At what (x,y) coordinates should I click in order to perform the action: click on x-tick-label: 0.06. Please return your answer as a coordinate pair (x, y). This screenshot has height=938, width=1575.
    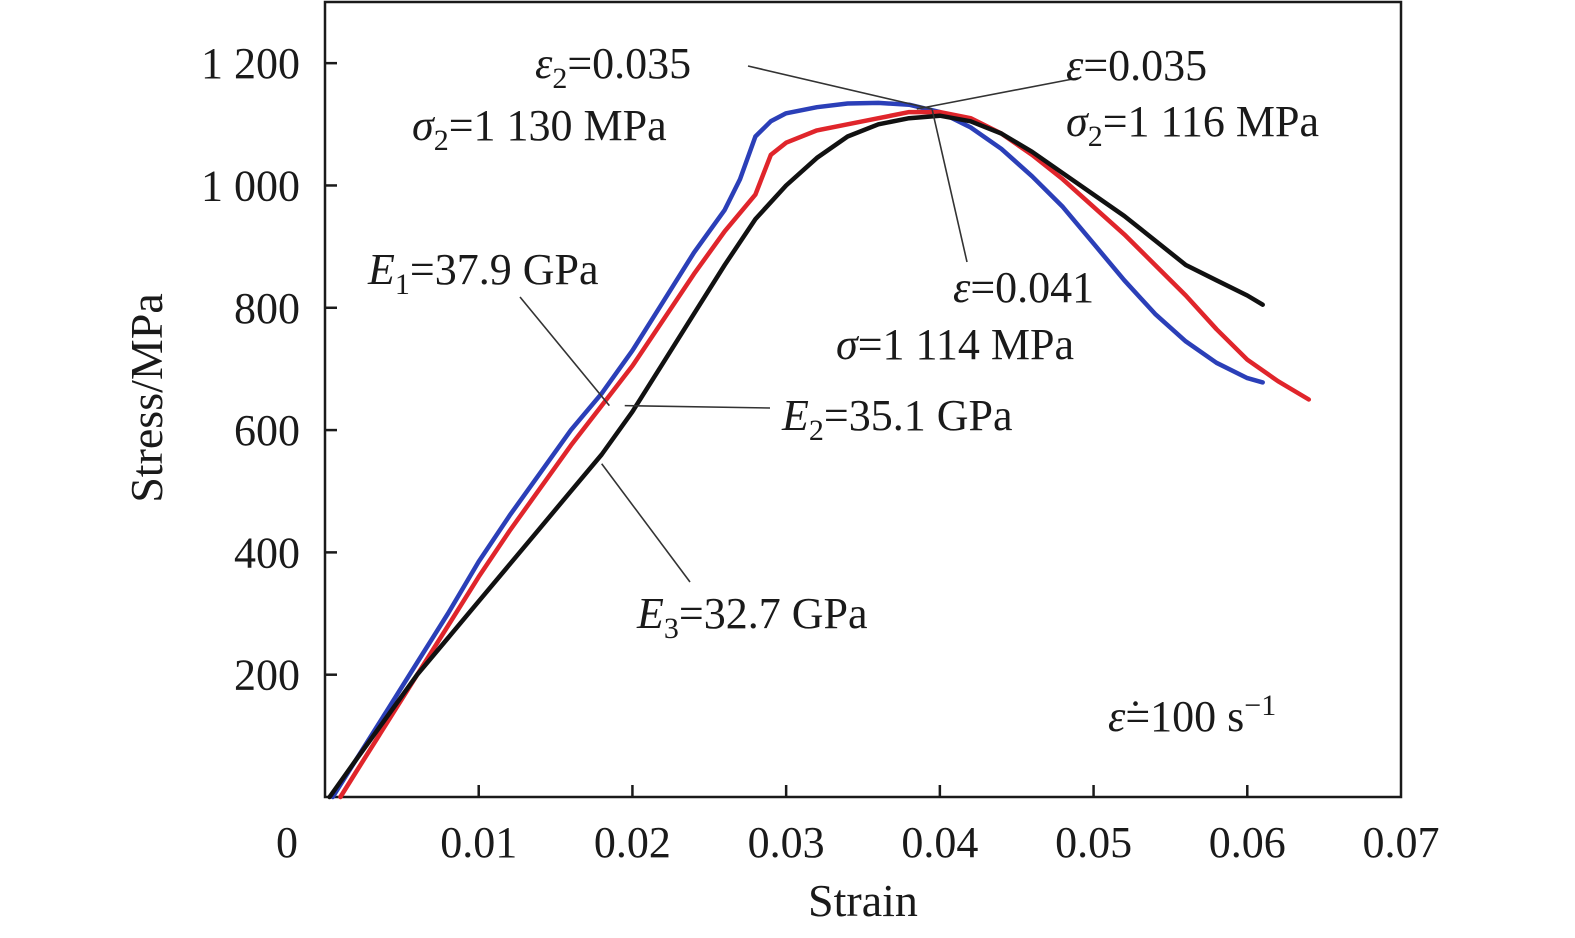
    Looking at the image, I should click on (1247, 842).